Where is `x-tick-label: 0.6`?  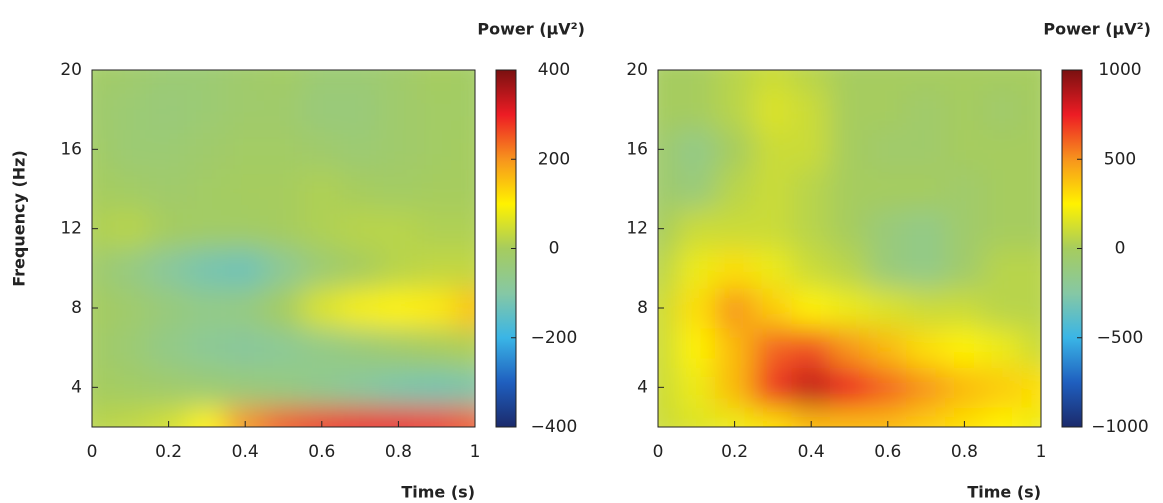 x-tick-label: 0.6 is located at coordinates (321, 452).